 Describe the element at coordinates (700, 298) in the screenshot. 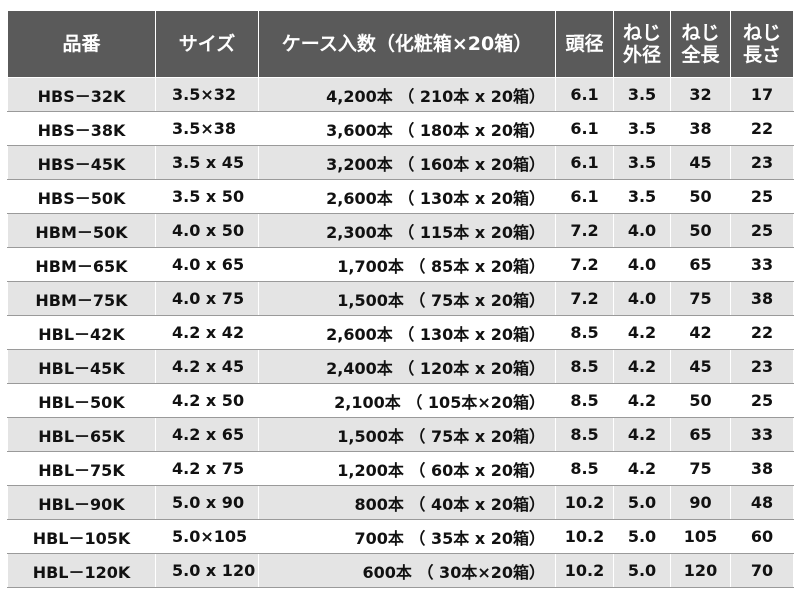

I see `cell-total: 75` at that location.